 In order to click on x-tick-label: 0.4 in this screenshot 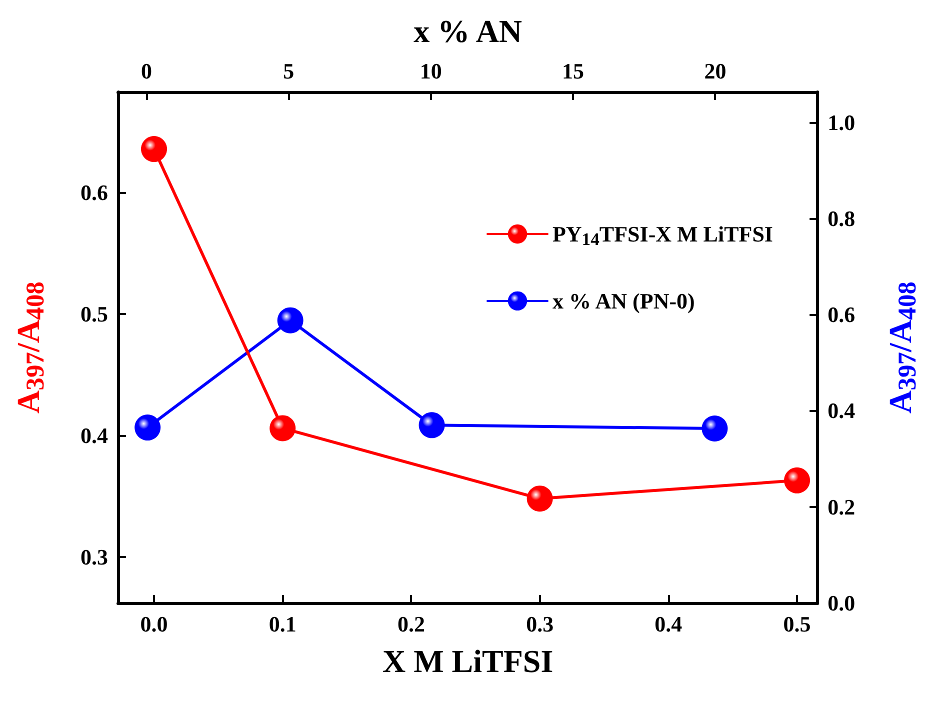, I will do `click(668, 624)`.